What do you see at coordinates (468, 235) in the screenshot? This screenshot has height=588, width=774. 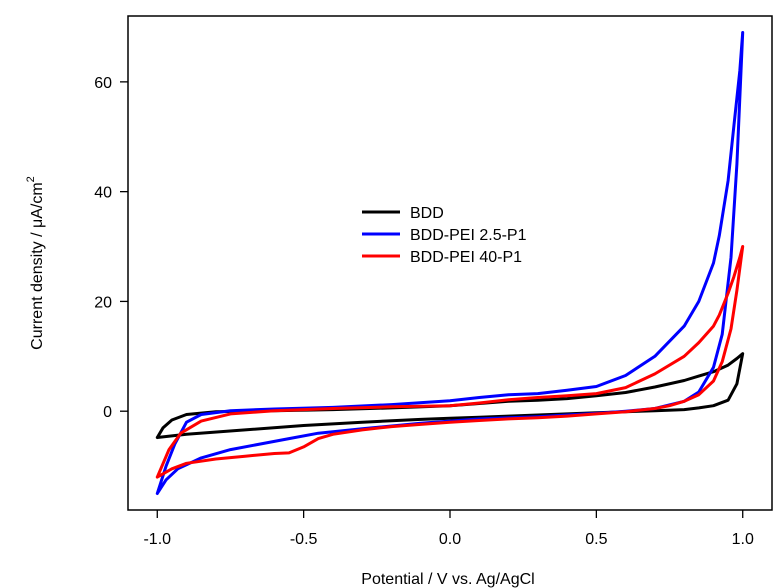 I see `legend-label: BDD-PEI 2.5-P1` at bounding box center [468, 235].